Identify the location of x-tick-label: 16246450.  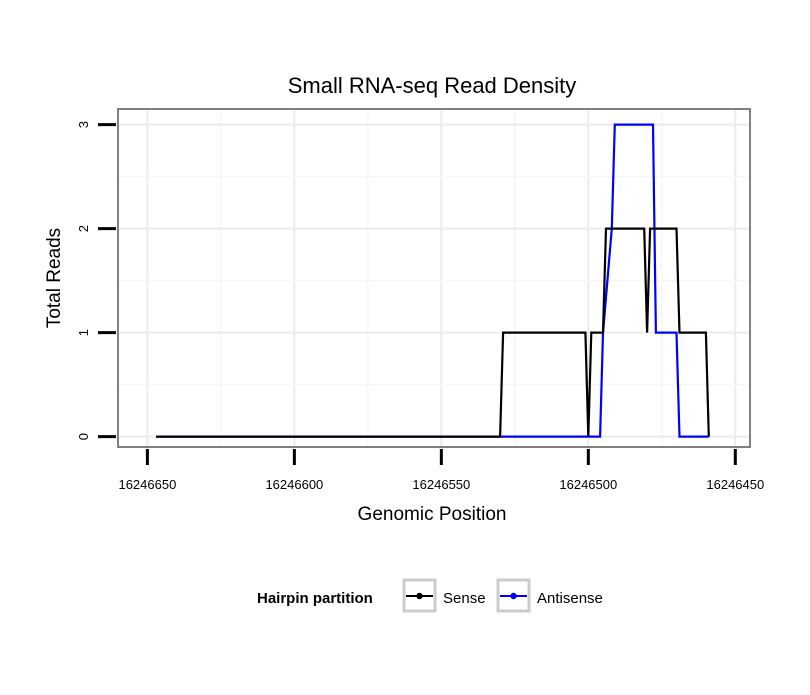
(735, 484).